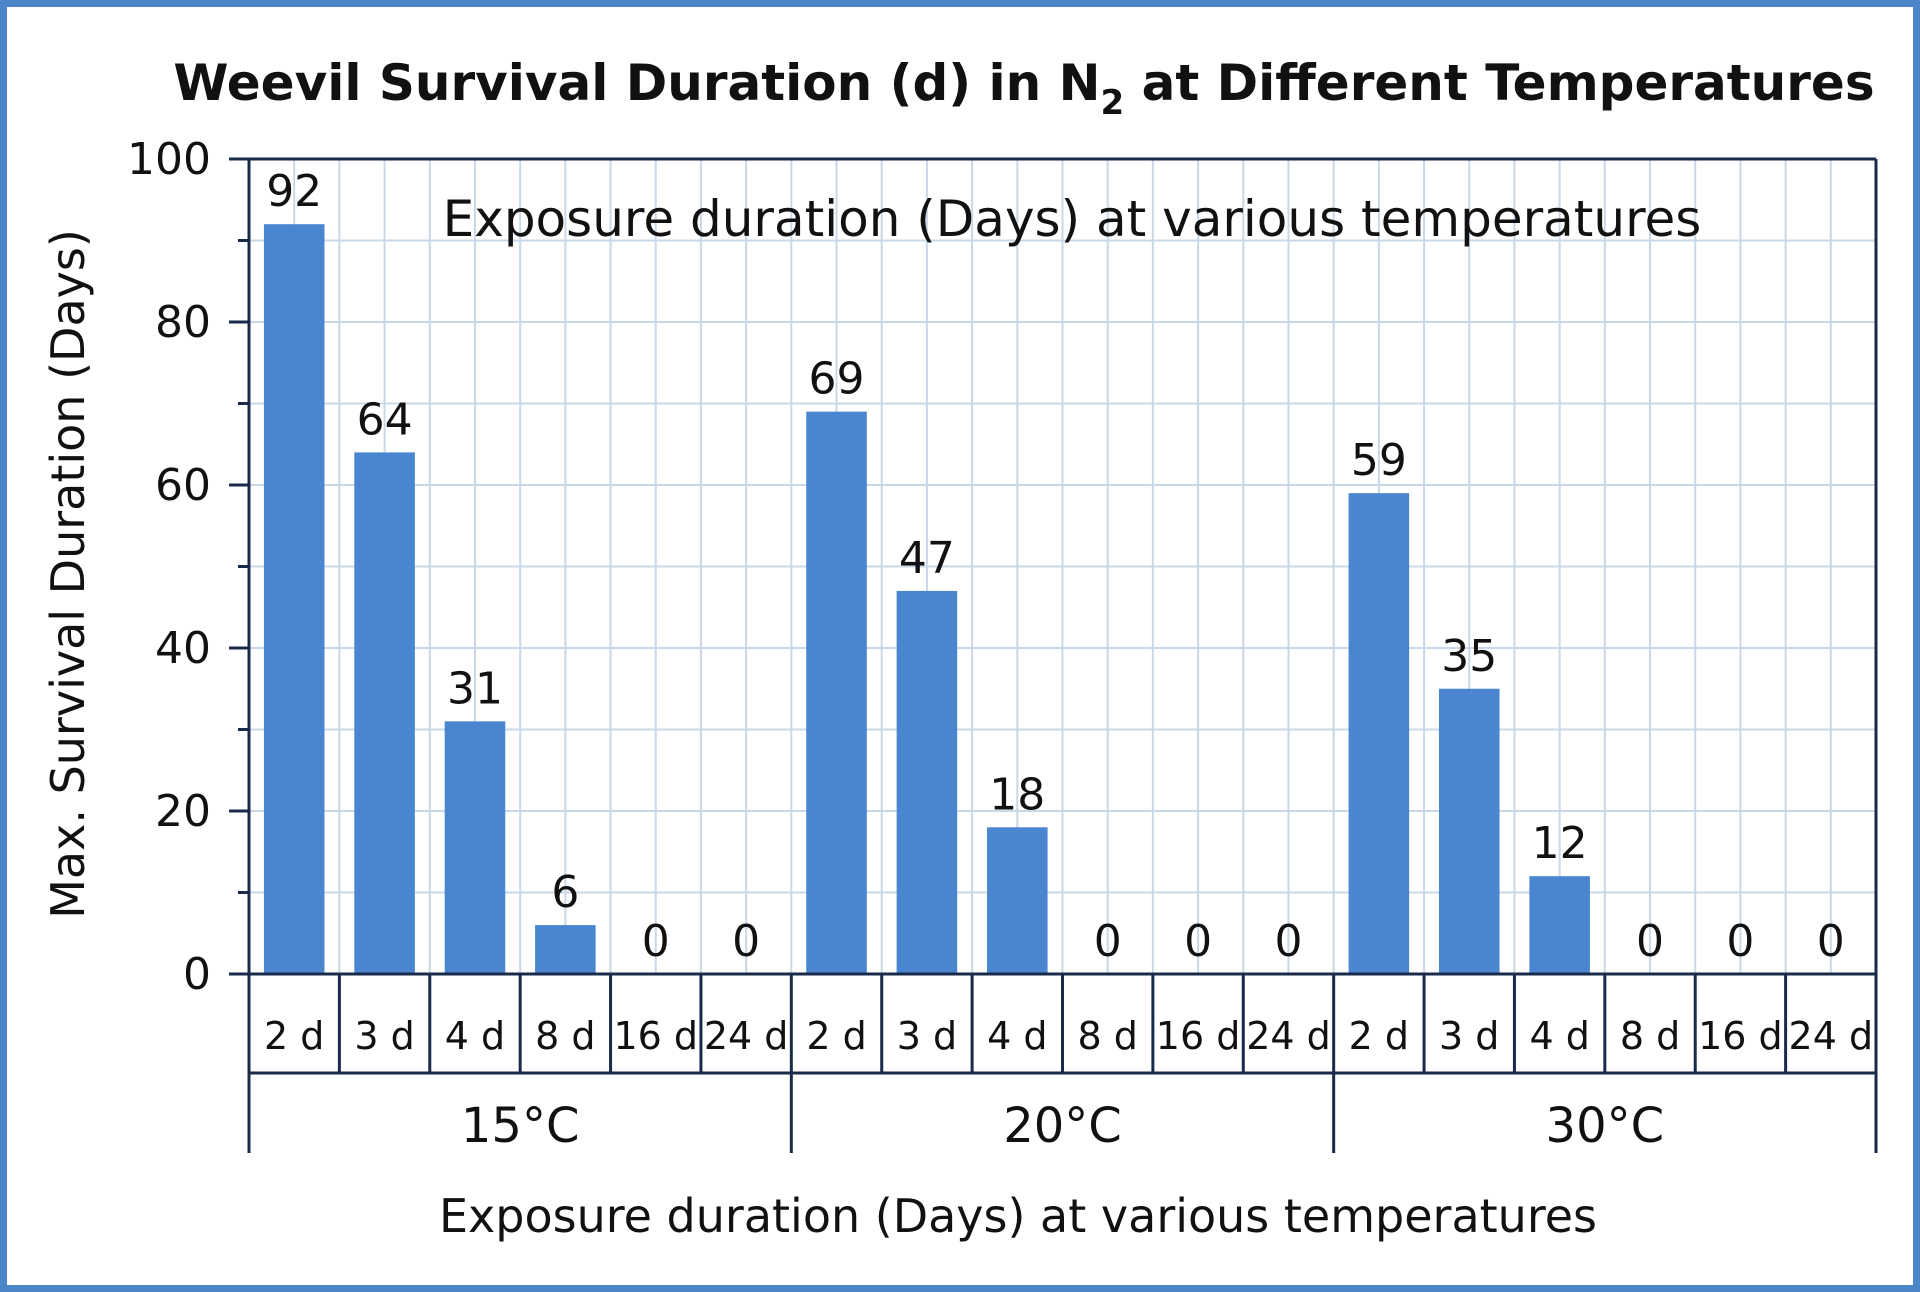 The height and width of the screenshot is (1292, 1920). I want to click on chart-title-rest: at Different Temperatures, so click(1499, 83).